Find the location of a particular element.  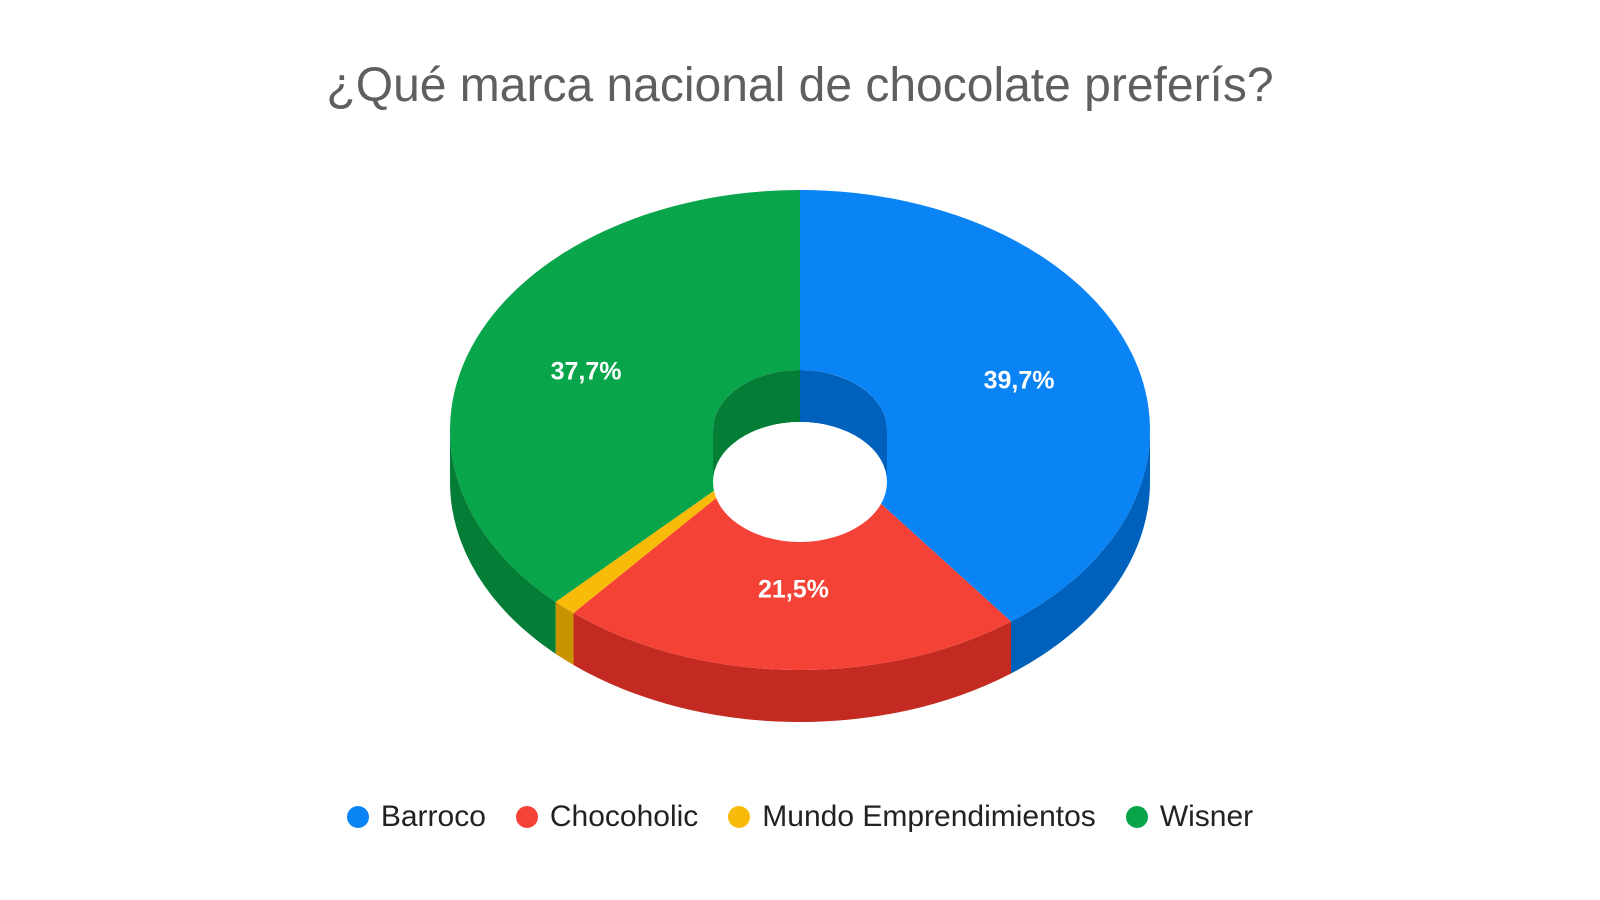

legend-item-chocoholic: Chocoholic is located at coordinates (607, 817).